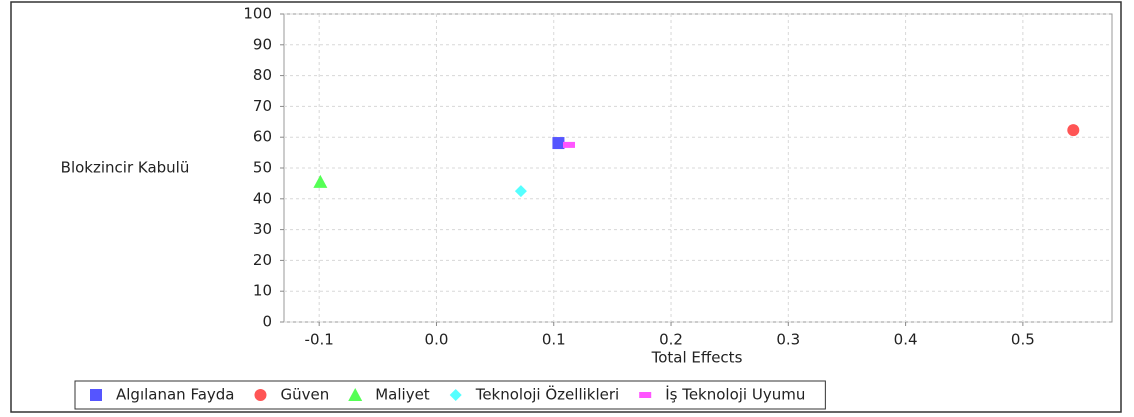  I want to click on x-tick-label: 0.2, so click(671, 340).